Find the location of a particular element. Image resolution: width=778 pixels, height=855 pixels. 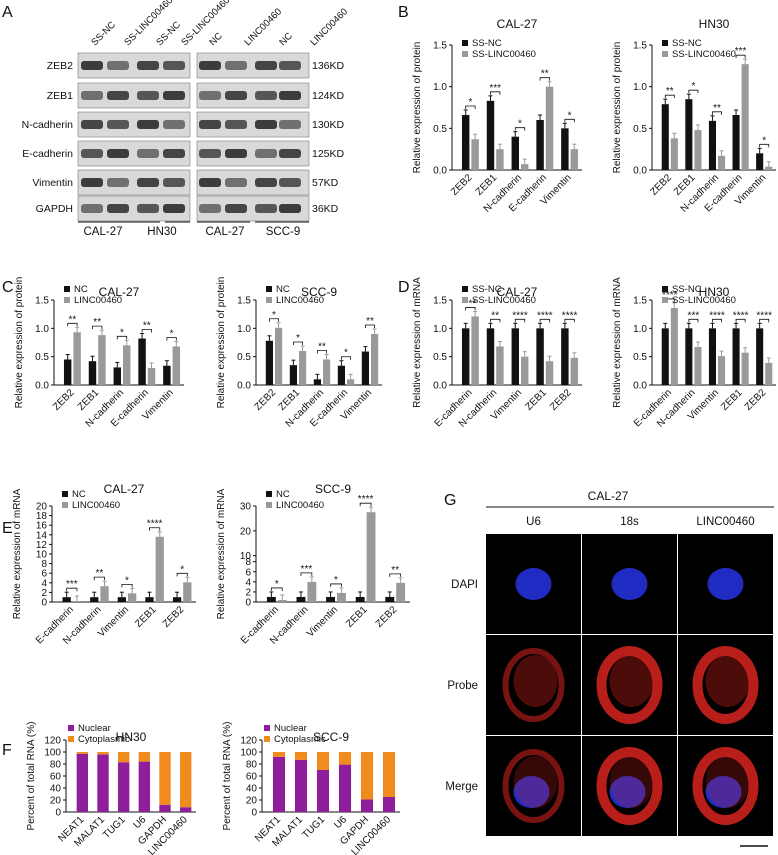

chart-title: CAL-27 is located at coordinates (517, 292).